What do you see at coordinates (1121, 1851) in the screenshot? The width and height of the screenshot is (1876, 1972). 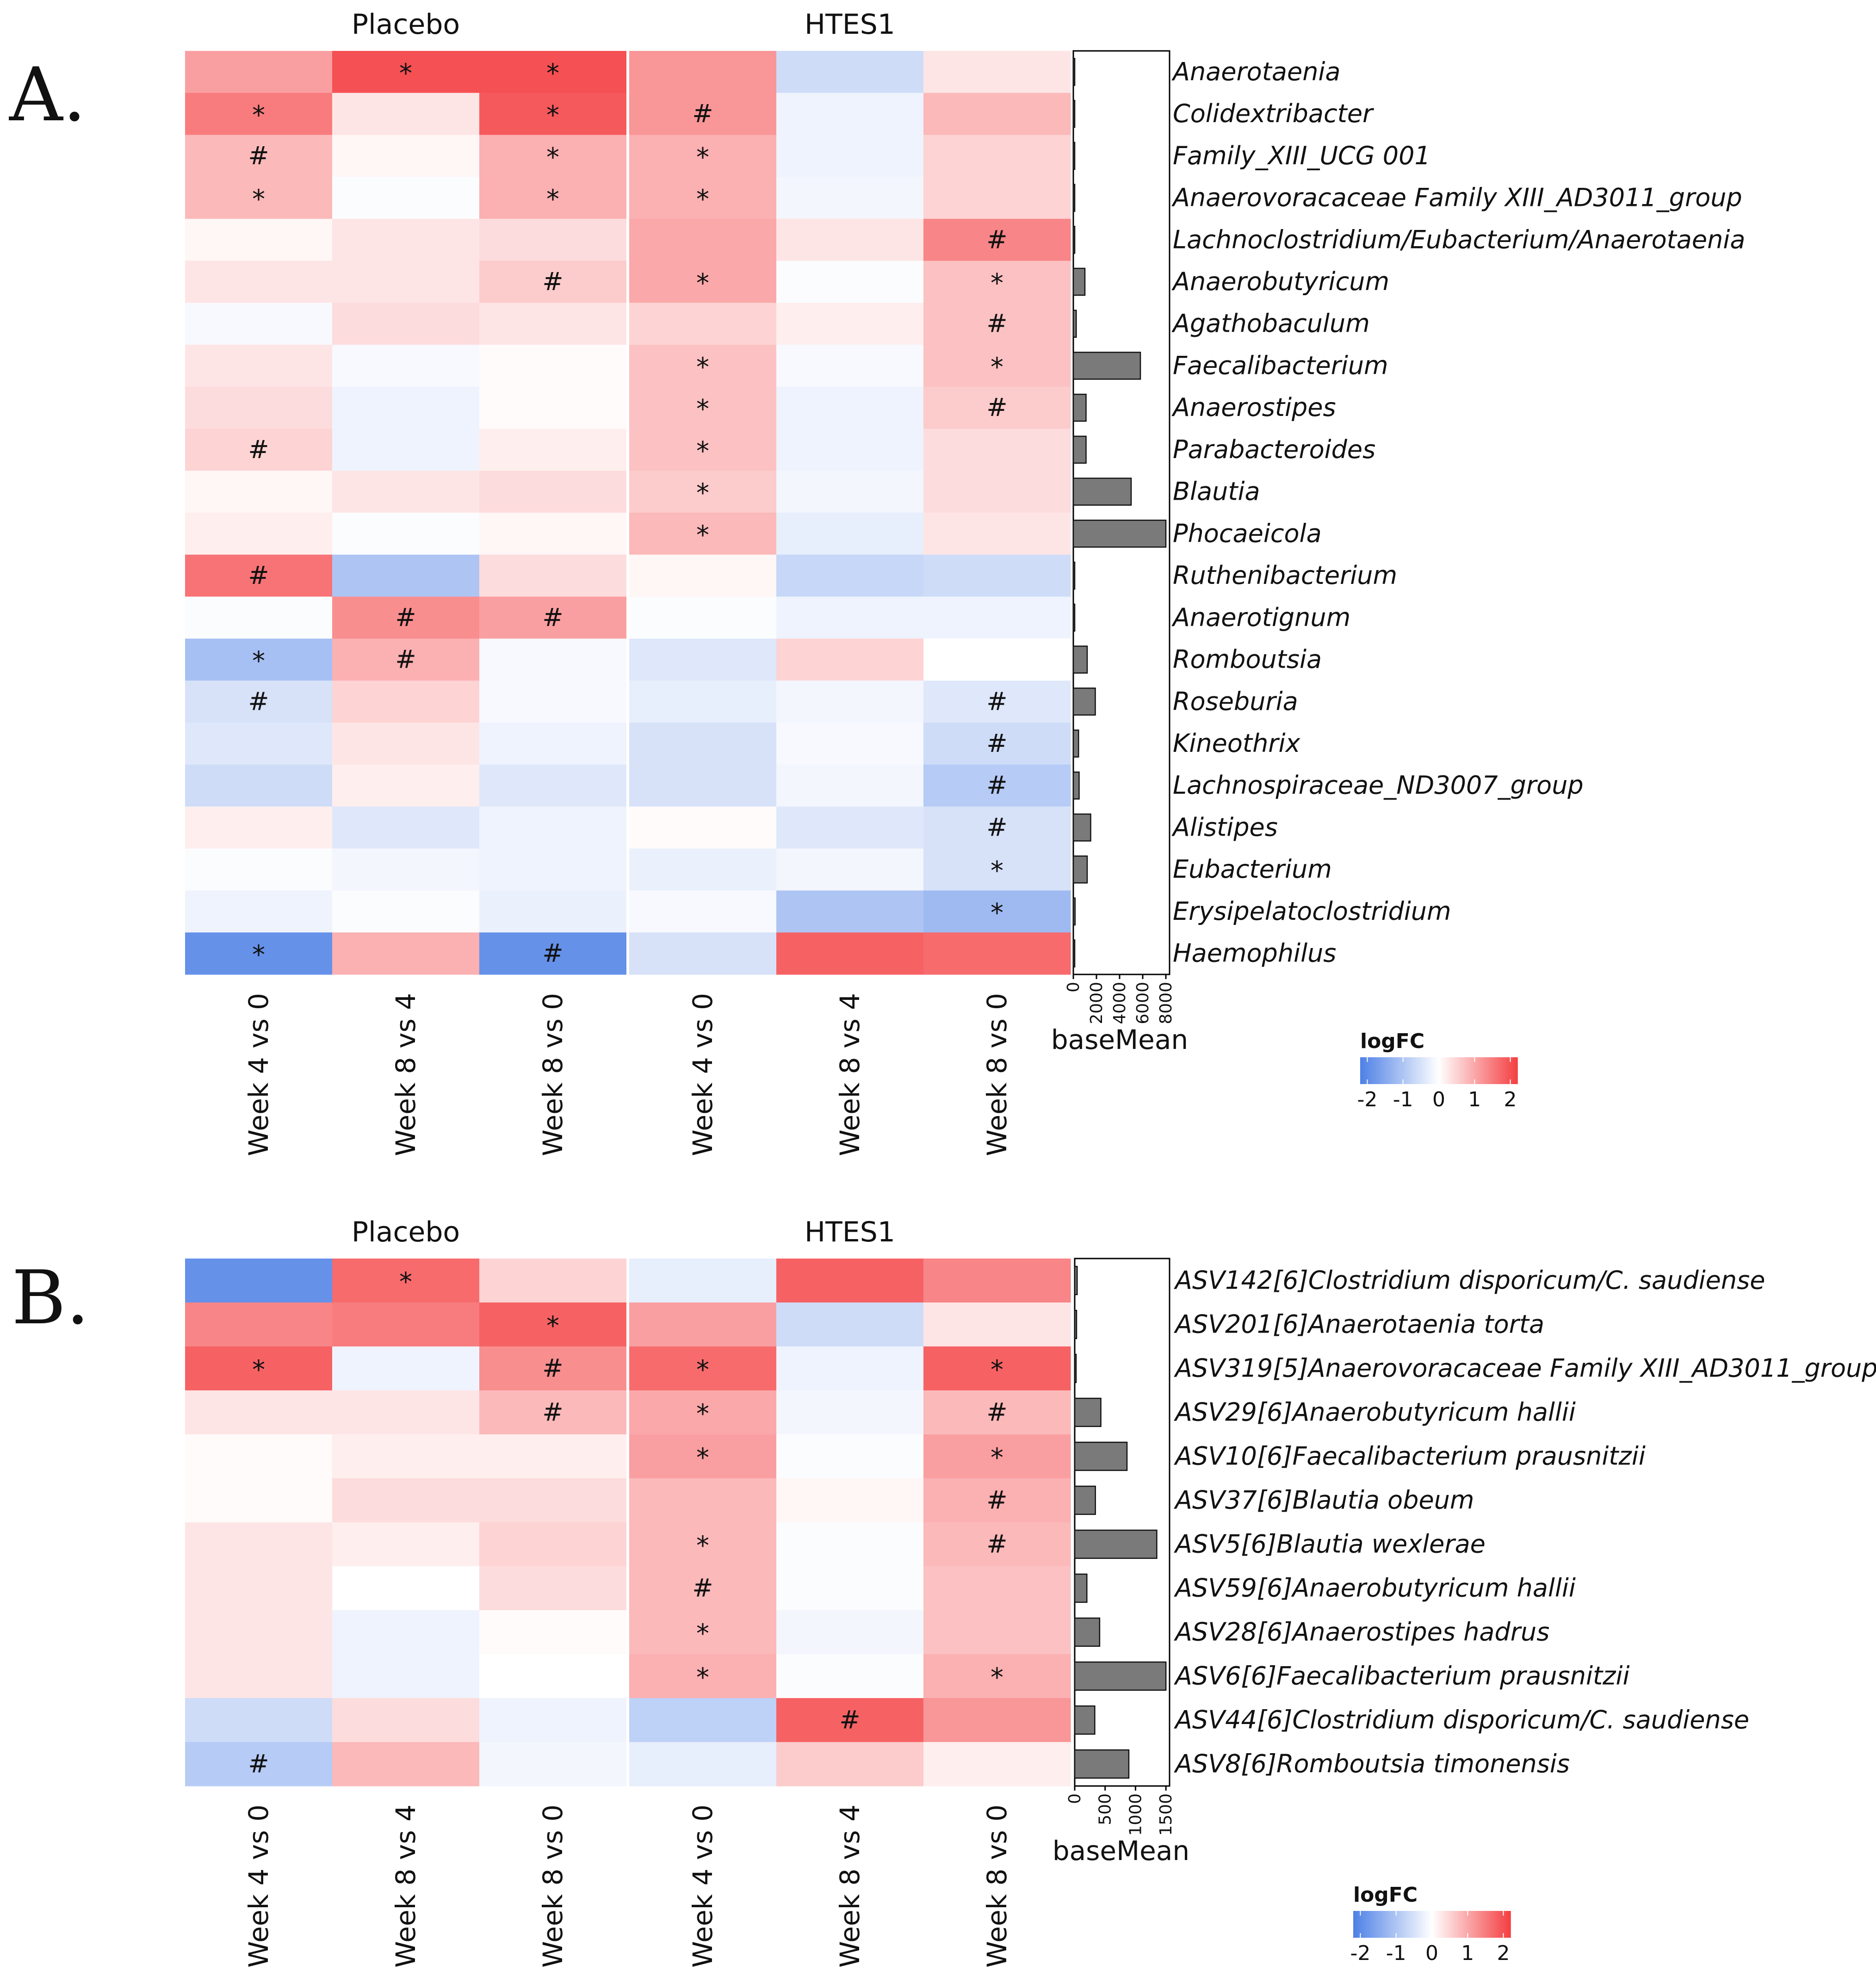 I see `basemean-axis-label: baseMean` at bounding box center [1121, 1851].